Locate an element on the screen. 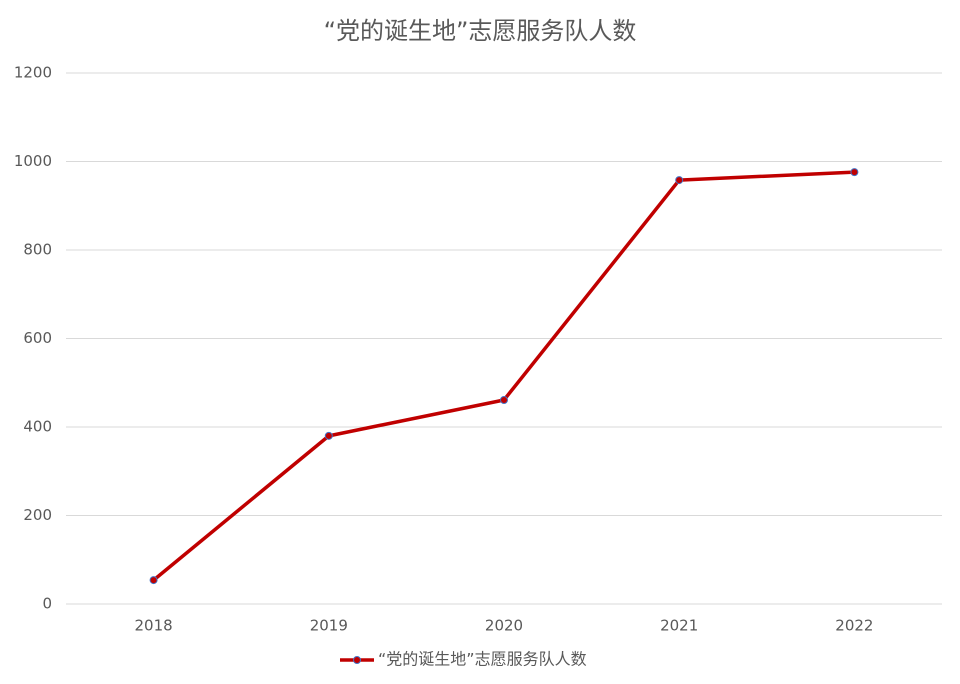  y-tick-label: 800 is located at coordinates (37, 250).